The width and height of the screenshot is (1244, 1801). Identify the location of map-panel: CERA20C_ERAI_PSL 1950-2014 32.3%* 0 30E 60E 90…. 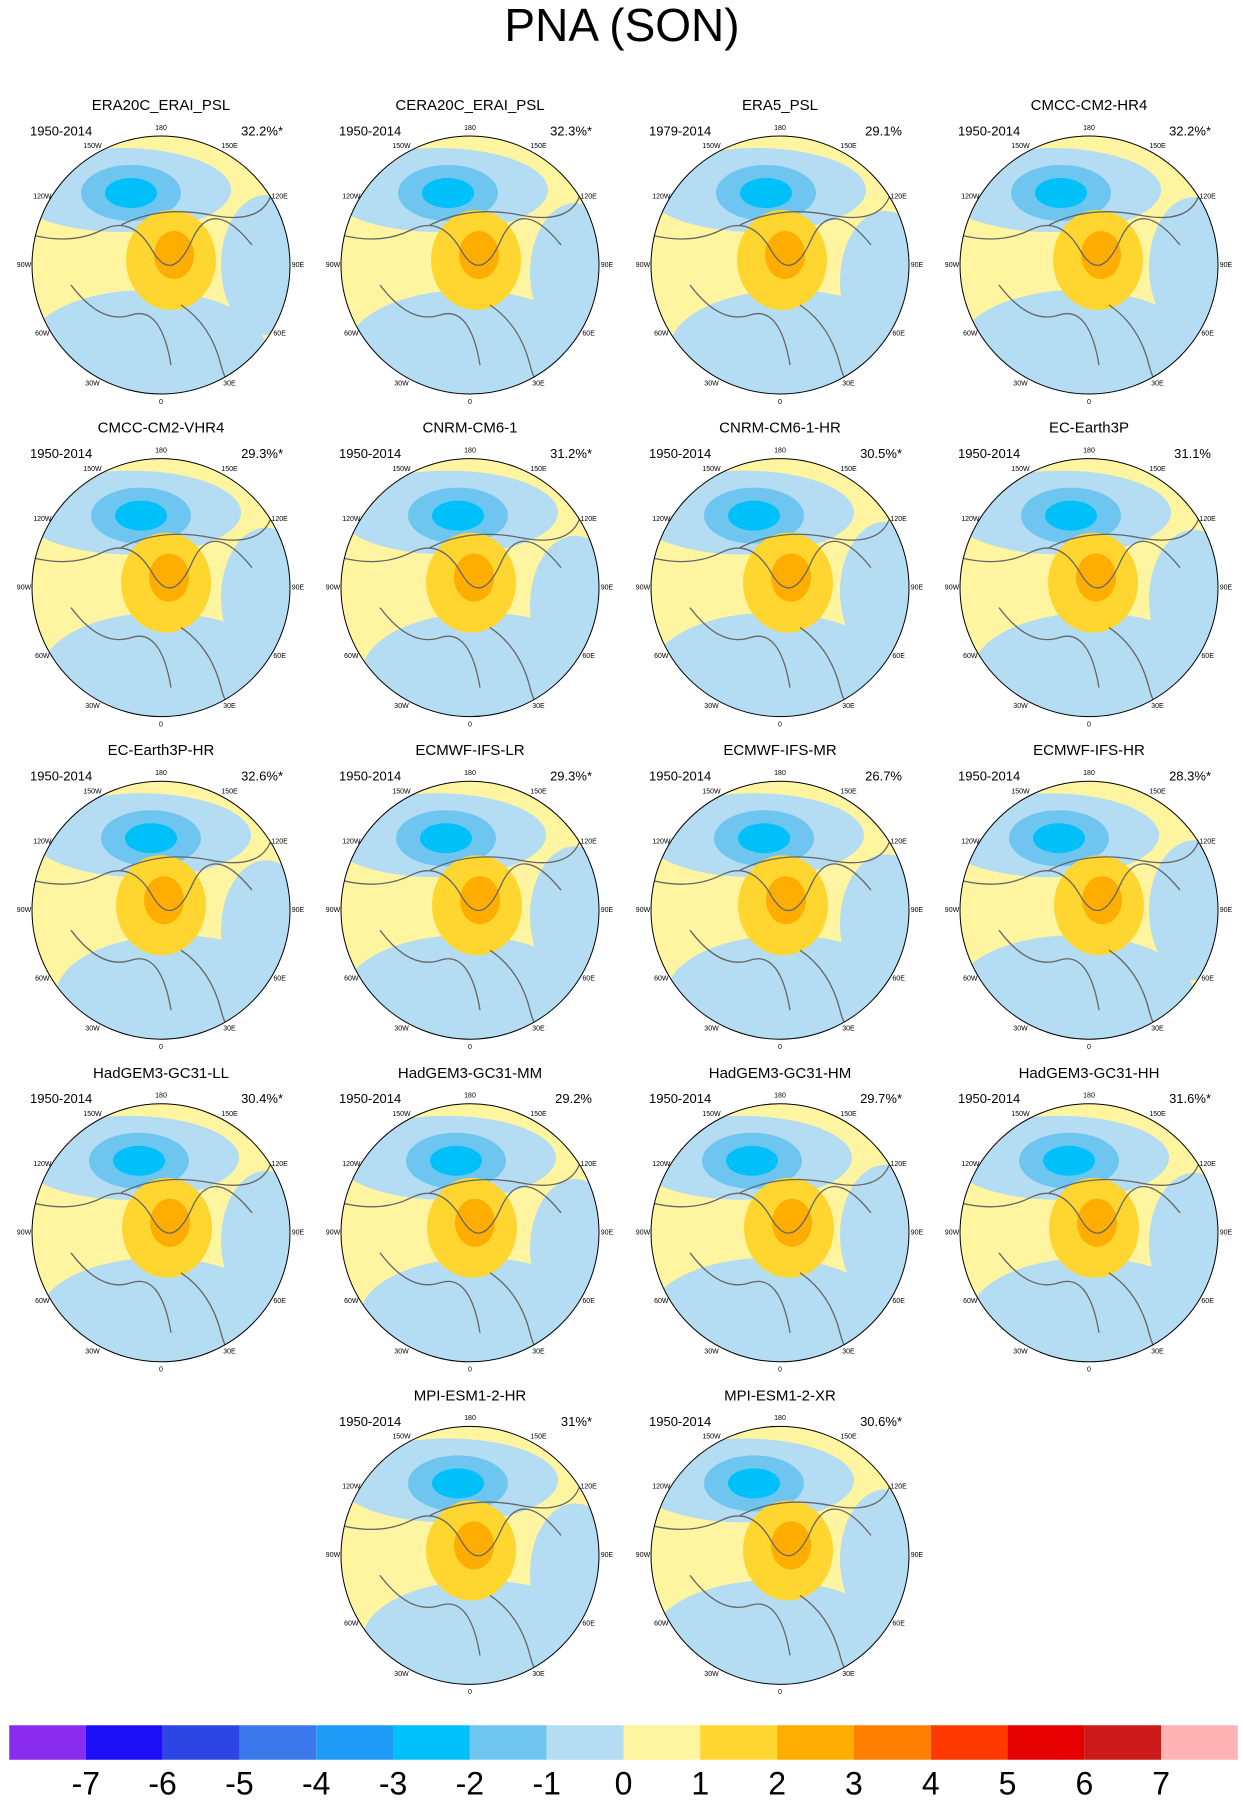
(470, 251).